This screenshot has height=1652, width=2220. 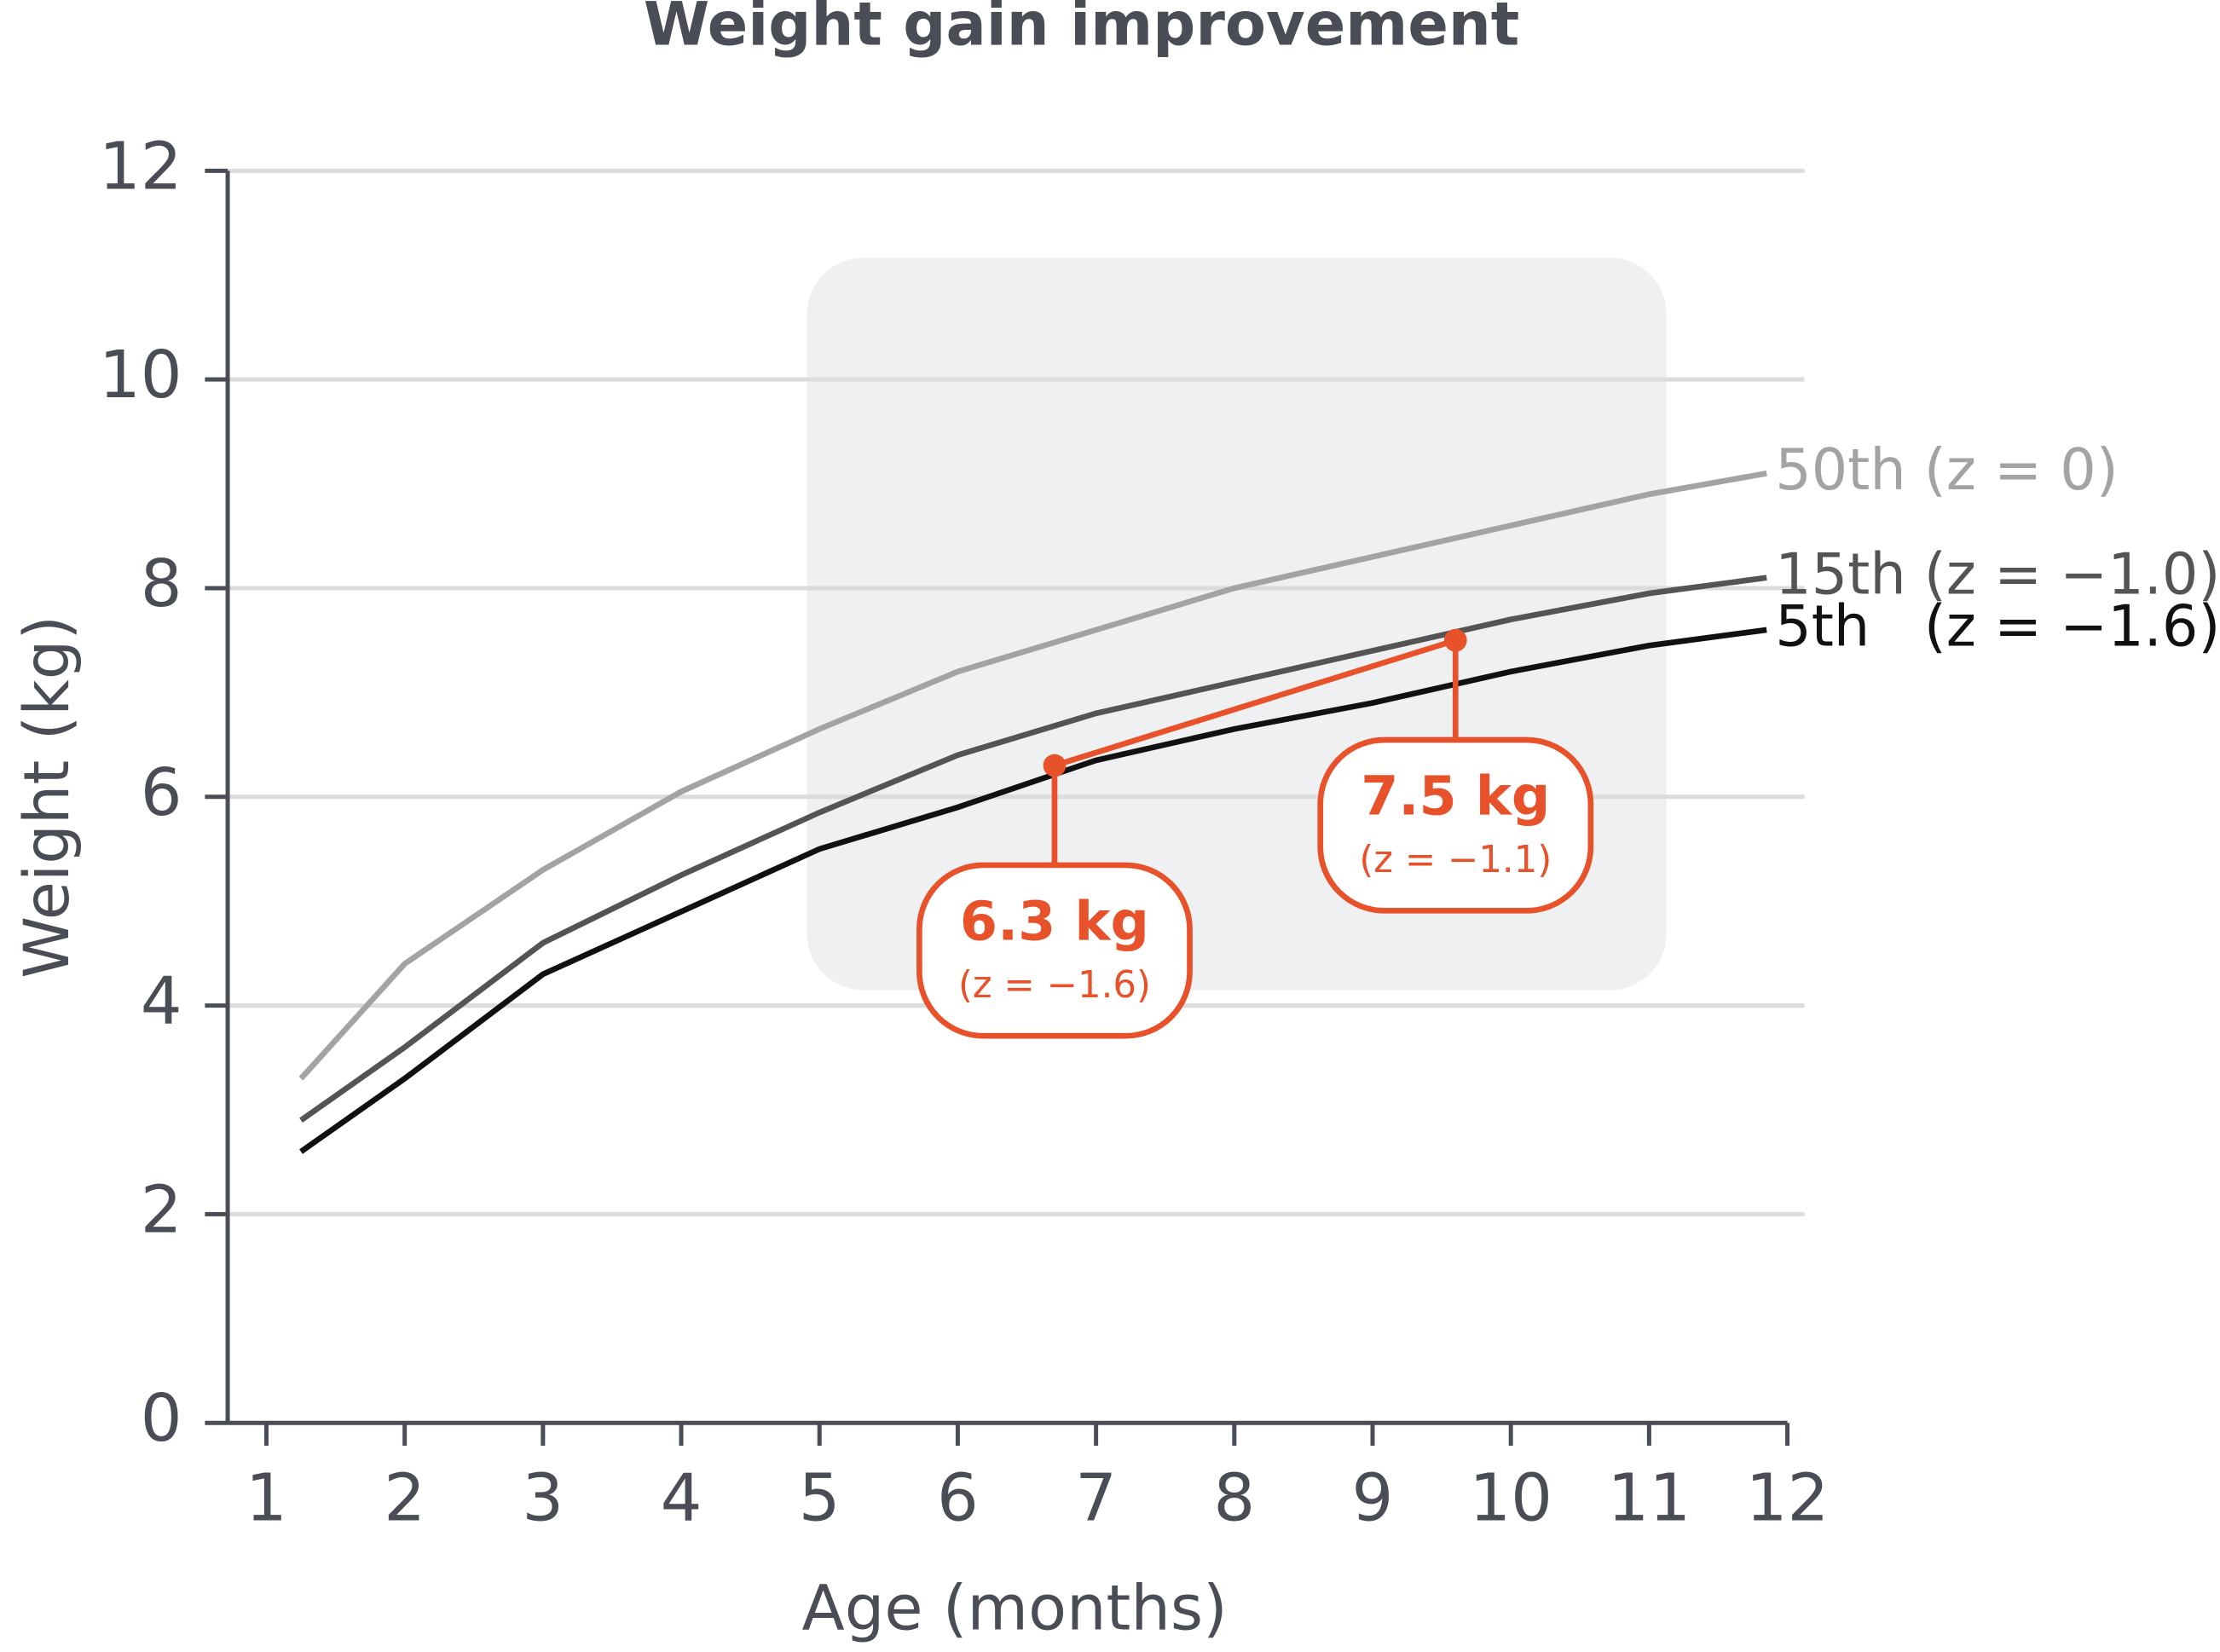 I want to click on x-tick-label: 10, so click(x=1510, y=1499).